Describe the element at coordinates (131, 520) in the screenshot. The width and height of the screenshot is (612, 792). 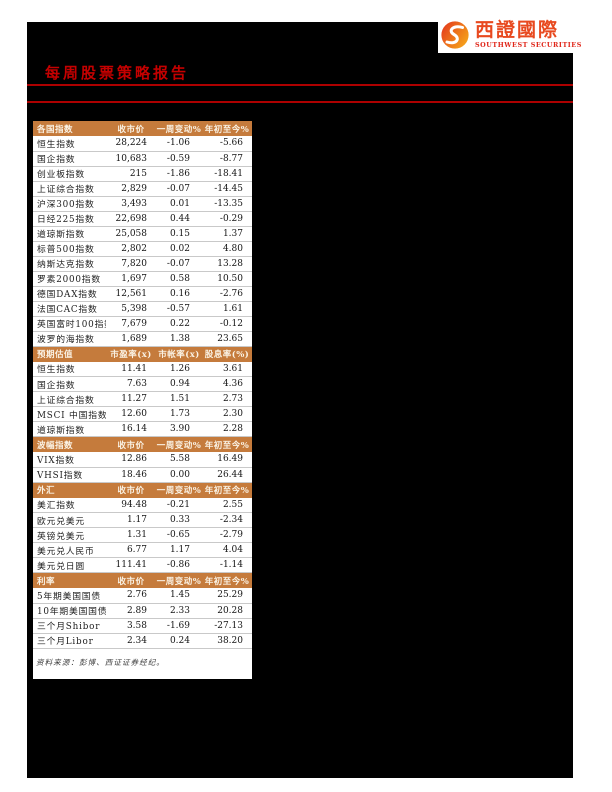
I see `cell-value: 1.17` at that location.